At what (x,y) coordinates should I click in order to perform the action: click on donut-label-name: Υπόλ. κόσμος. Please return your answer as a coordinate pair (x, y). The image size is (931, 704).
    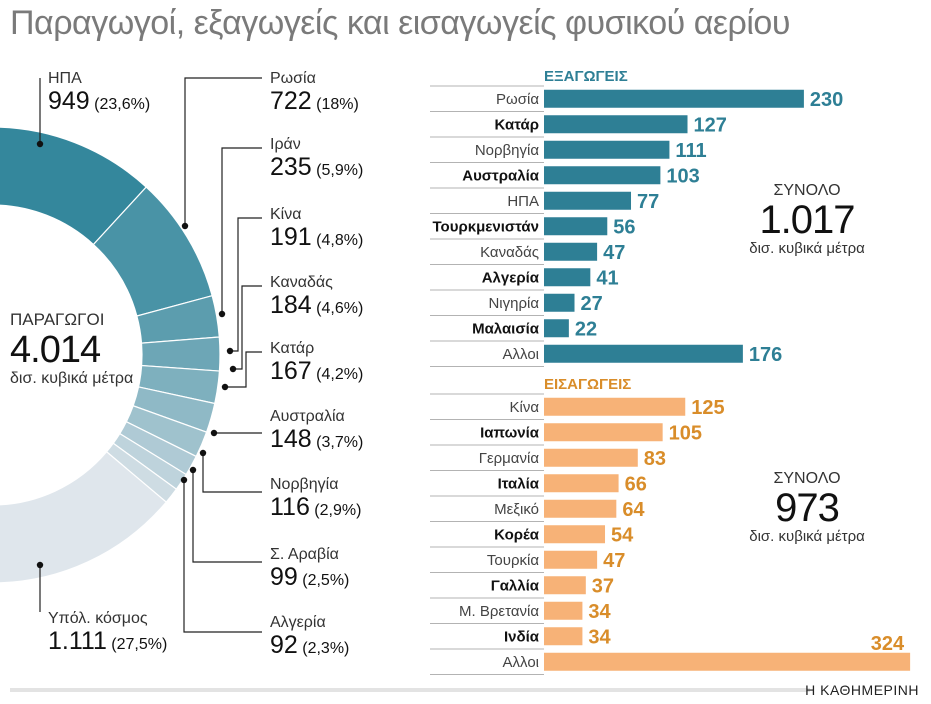
    Looking at the image, I should click on (98, 618).